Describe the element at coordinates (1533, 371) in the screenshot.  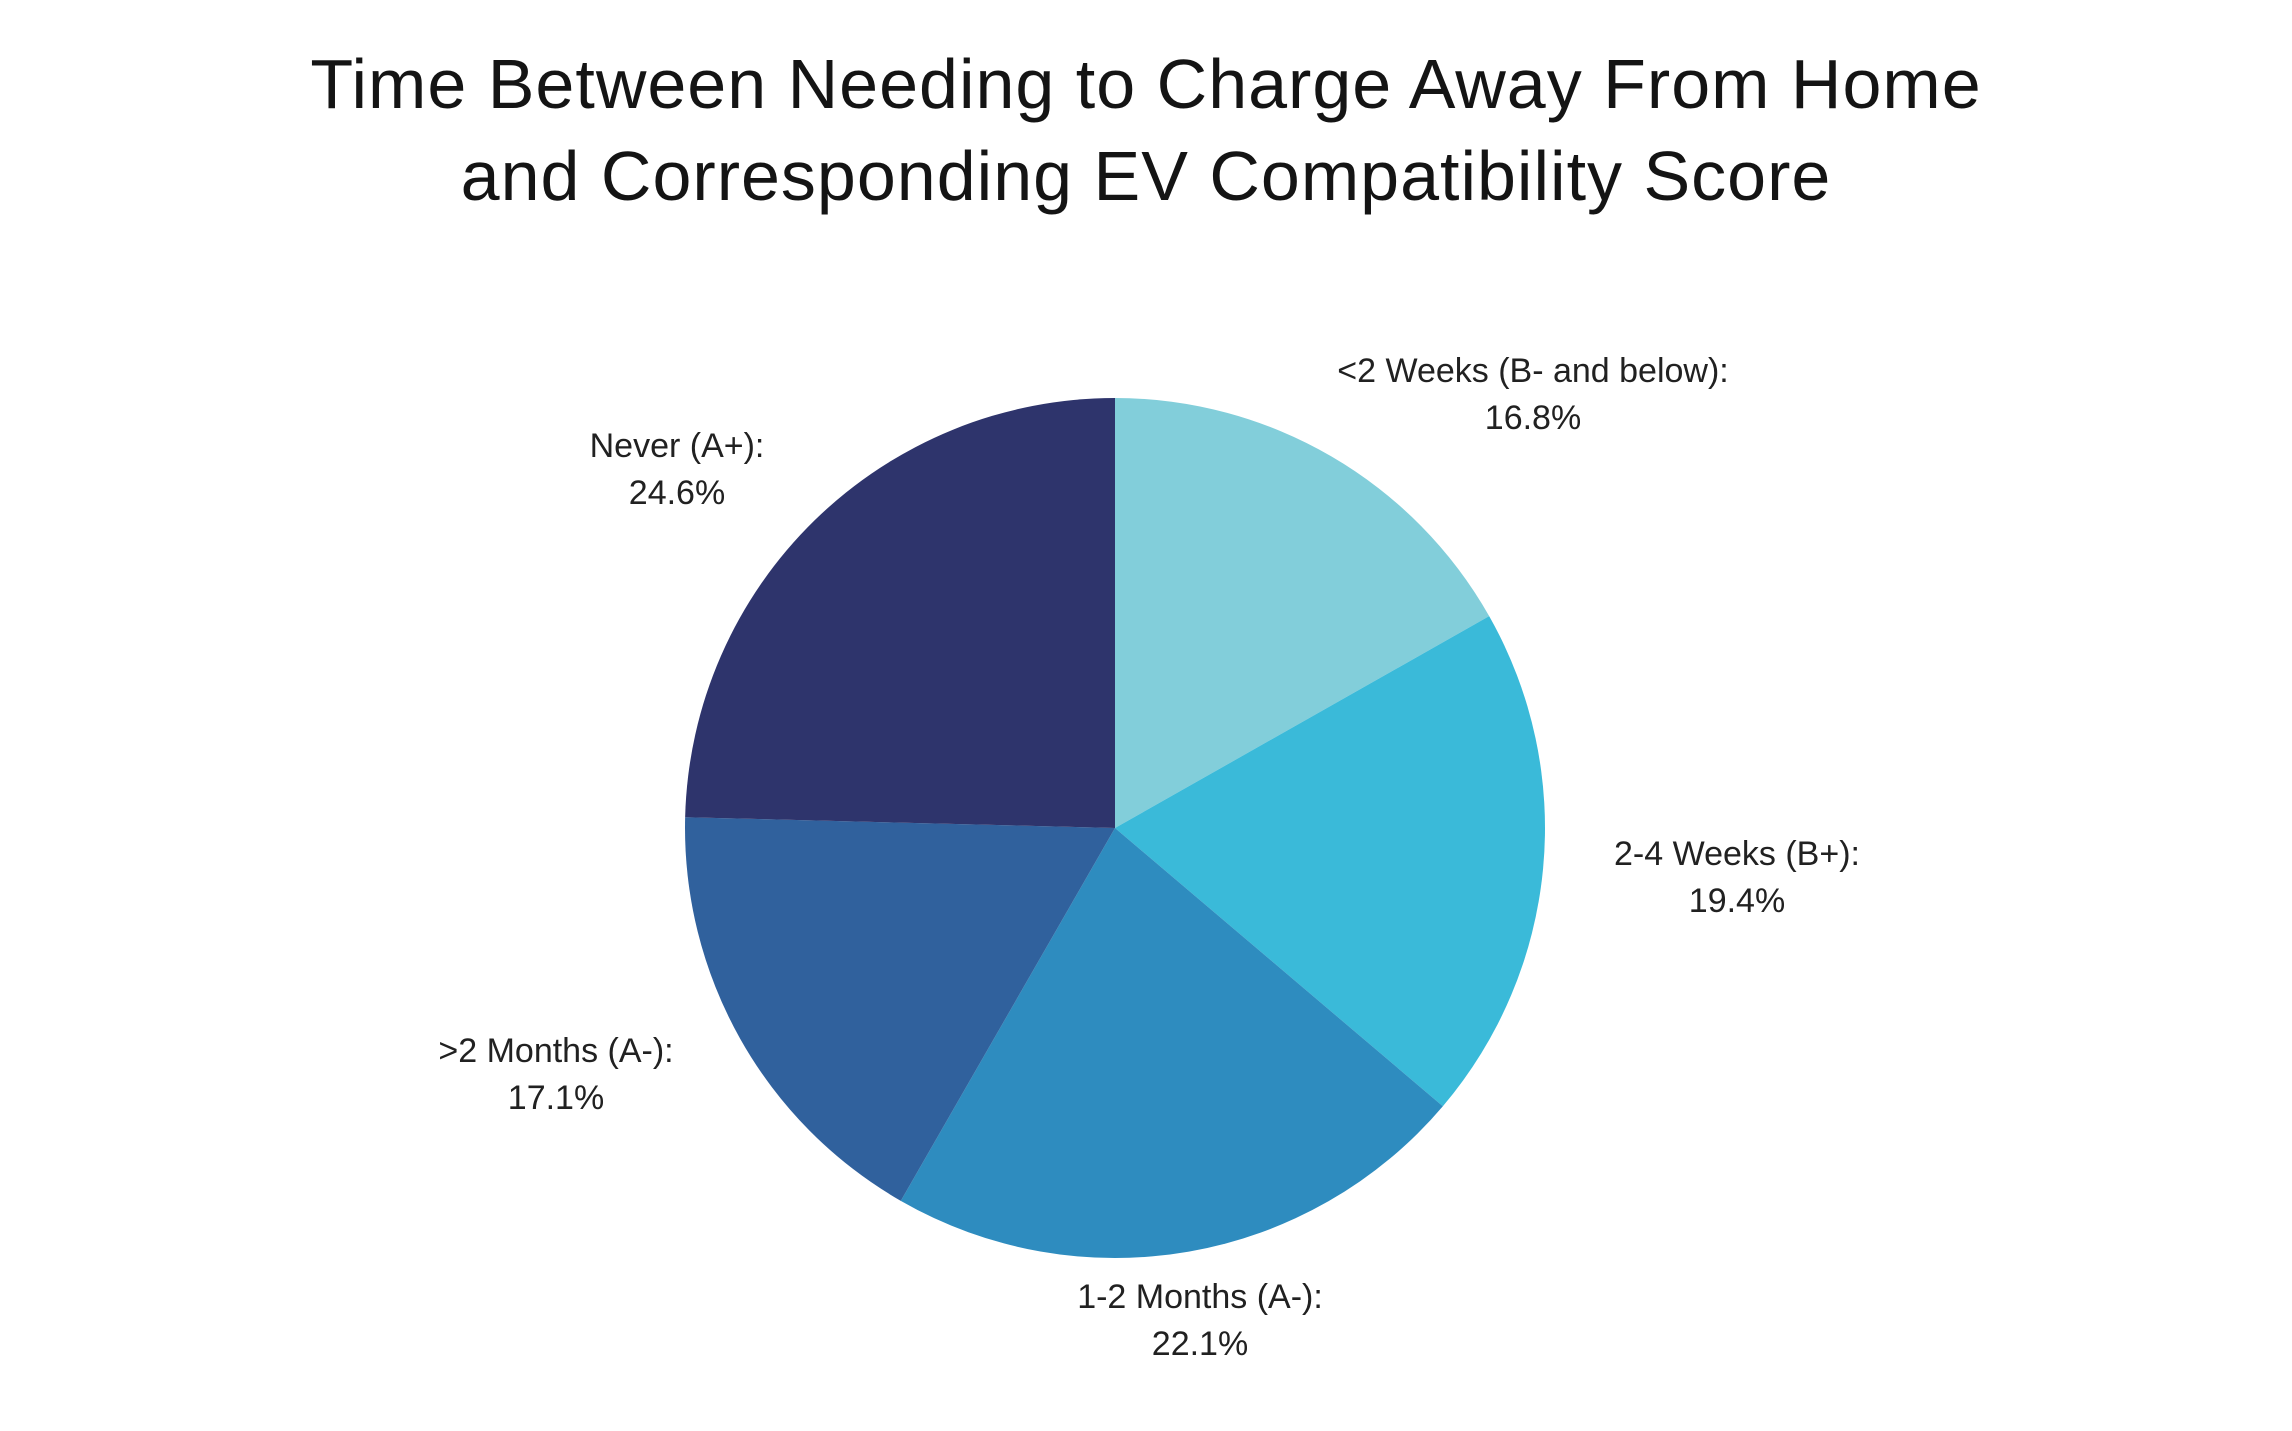
I see `slice-label-text: <2 Weeks (B- and below):` at that location.